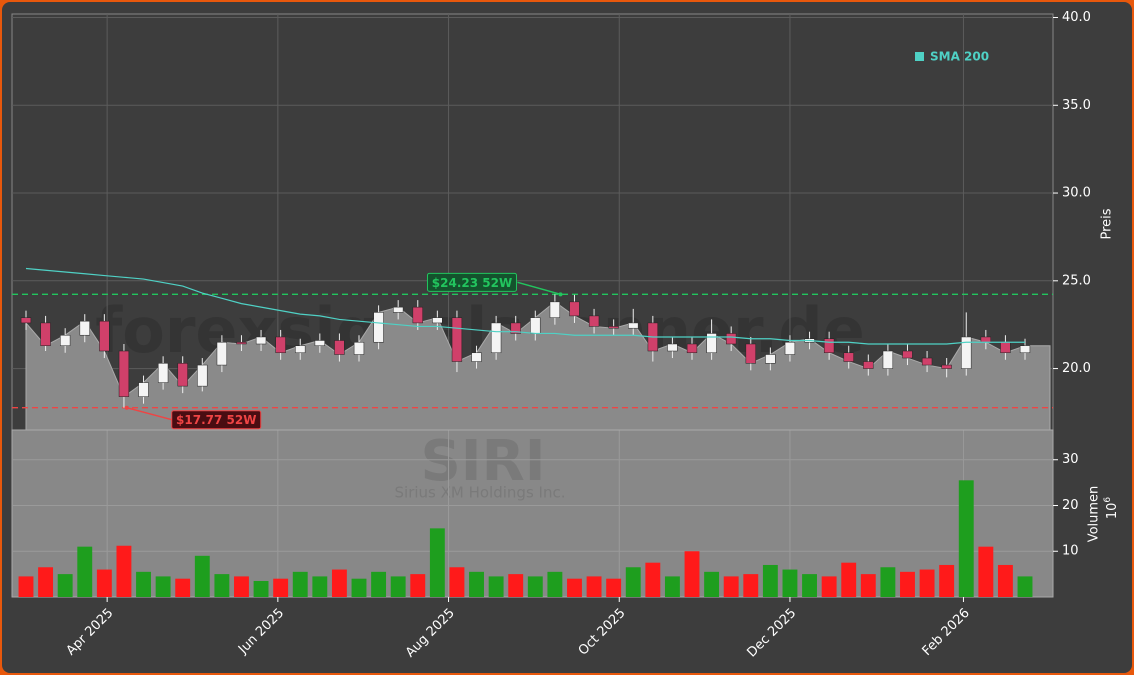 The width and height of the screenshot is (1134, 675). Describe the element at coordinates (1076, 368) in the screenshot. I see `y-tick-label: 20.0` at that location.